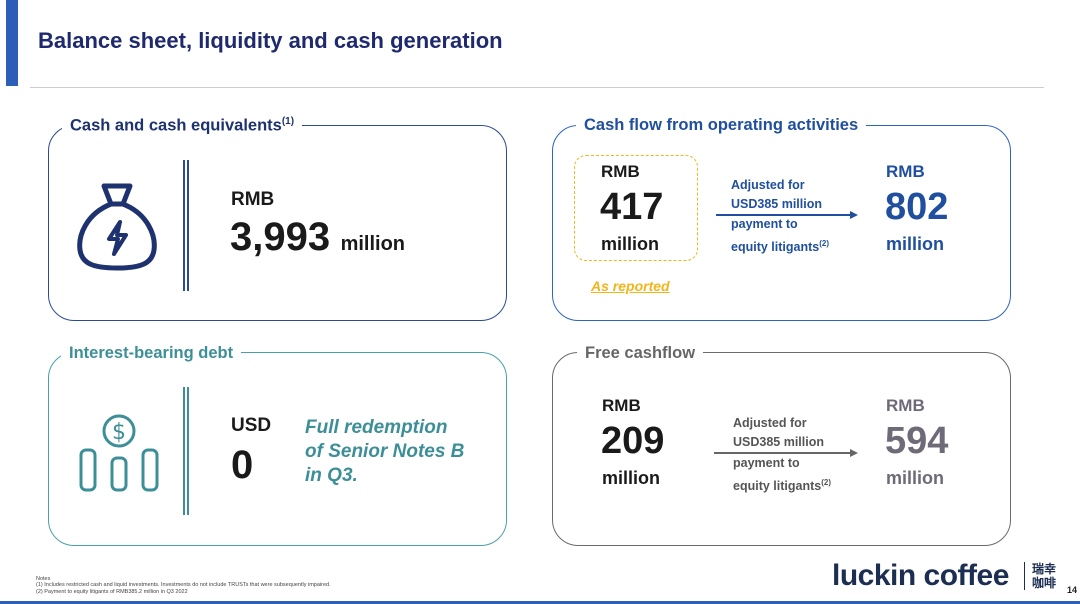 This screenshot has width=1080, height=604. What do you see at coordinates (620, 171) in the screenshot?
I see `ops-reported-currency: RMB` at bounding box center [620, 171].